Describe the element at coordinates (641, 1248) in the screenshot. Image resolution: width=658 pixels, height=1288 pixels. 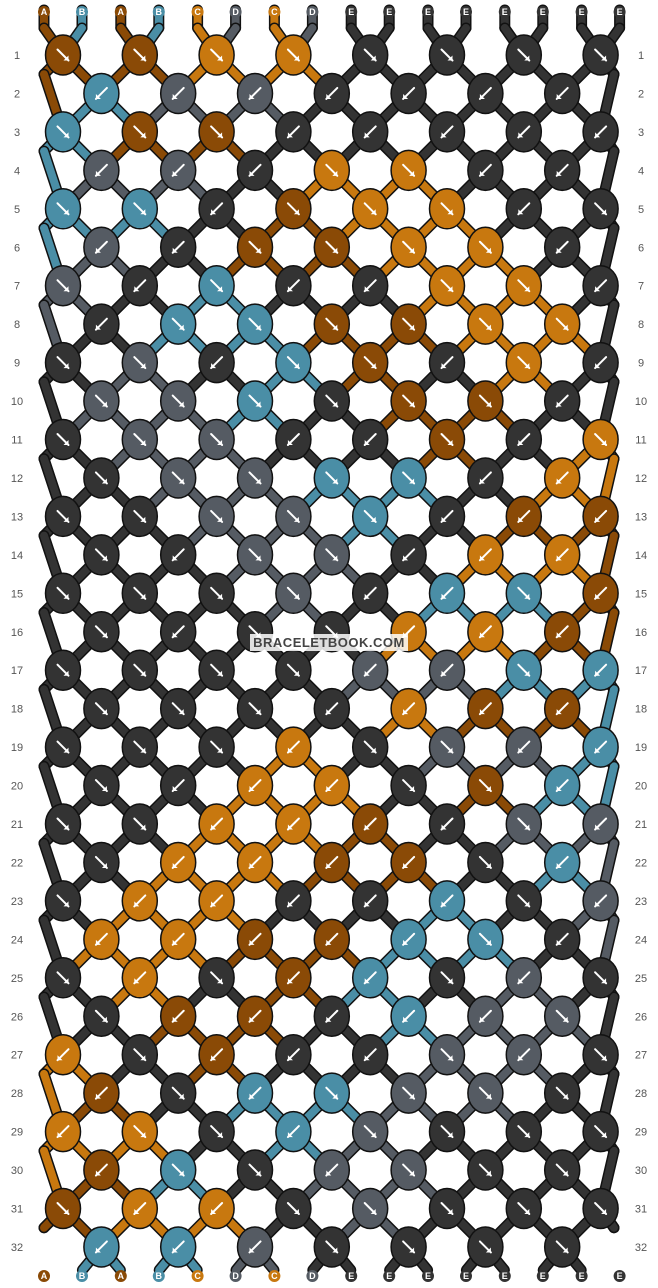
I see `row-number-right: 32` at that location.